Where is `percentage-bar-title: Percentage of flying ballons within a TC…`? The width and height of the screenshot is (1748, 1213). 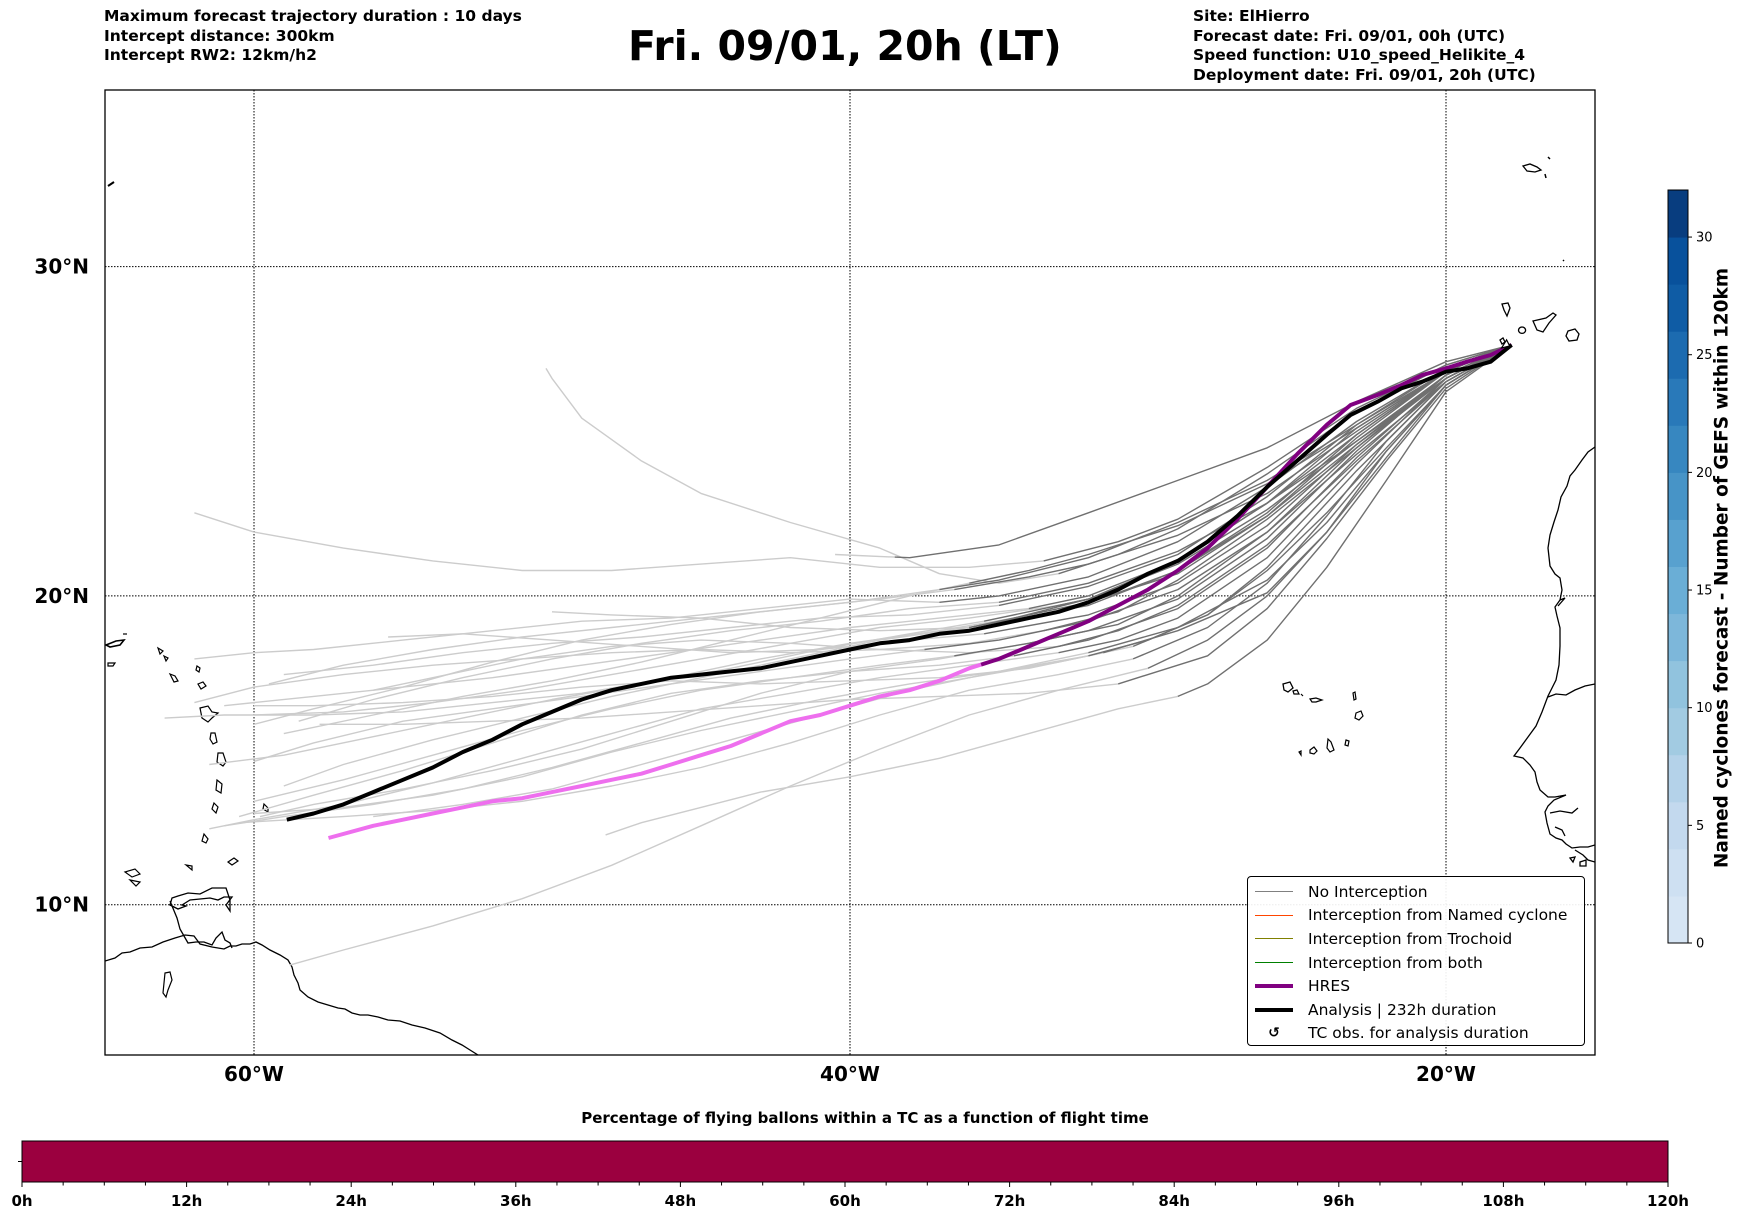 percentage-bar-title: Percentage of flying ballons within a TC… is located at coordinates (865, 1118).